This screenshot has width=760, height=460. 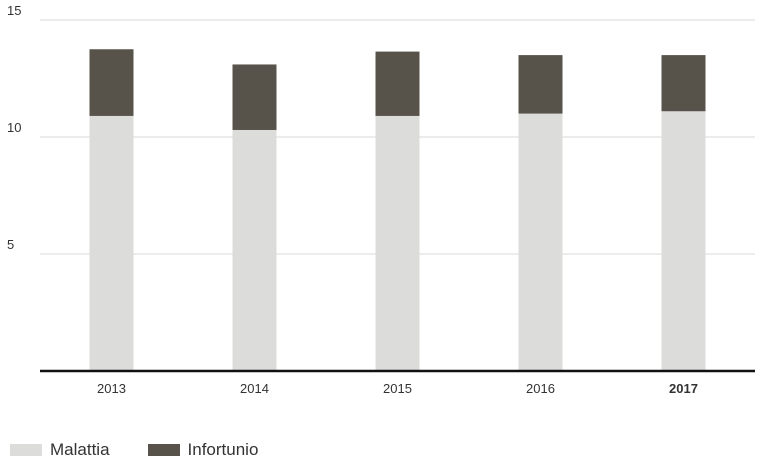 I want to click on bar-infortunio-2017, so click(x=683, y=83).